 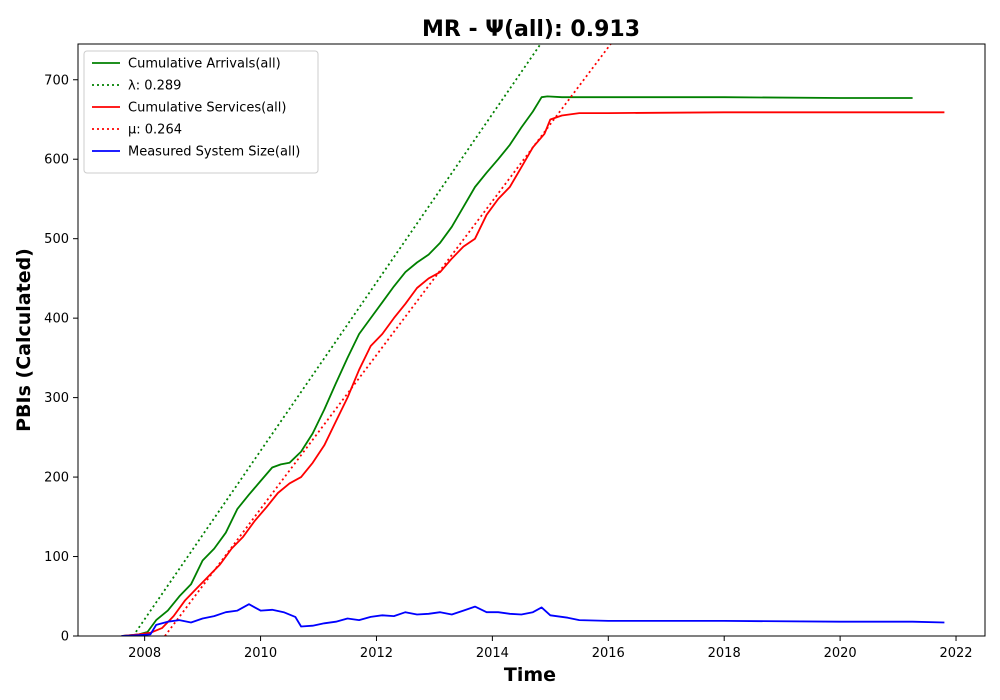 What do you see at coordinates (56, 557) in the screenshot?
I see `y-tick-label: 100` at bounding box center [56, 557].